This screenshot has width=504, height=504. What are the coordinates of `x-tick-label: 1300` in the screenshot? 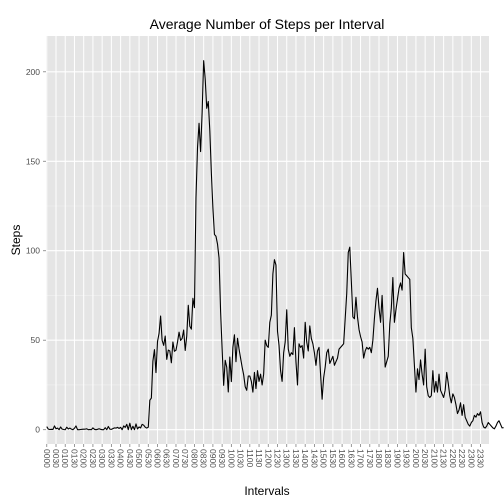 It's located at (287, 458).